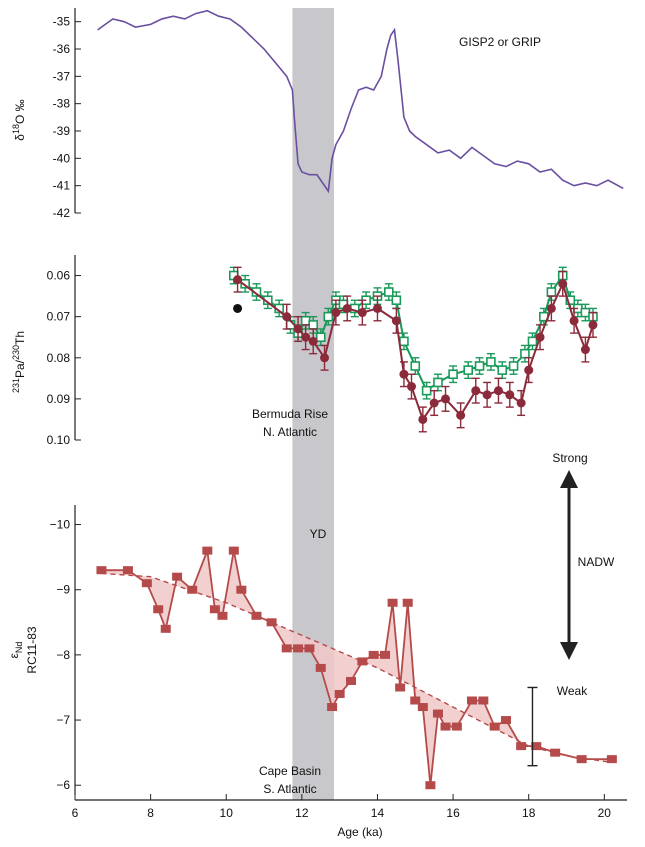 The image size is (645, 847). Describe the element at coordinates (289, 789) in the screenshot. I see `annotation-cape-2: S. Atlantic` at that location.